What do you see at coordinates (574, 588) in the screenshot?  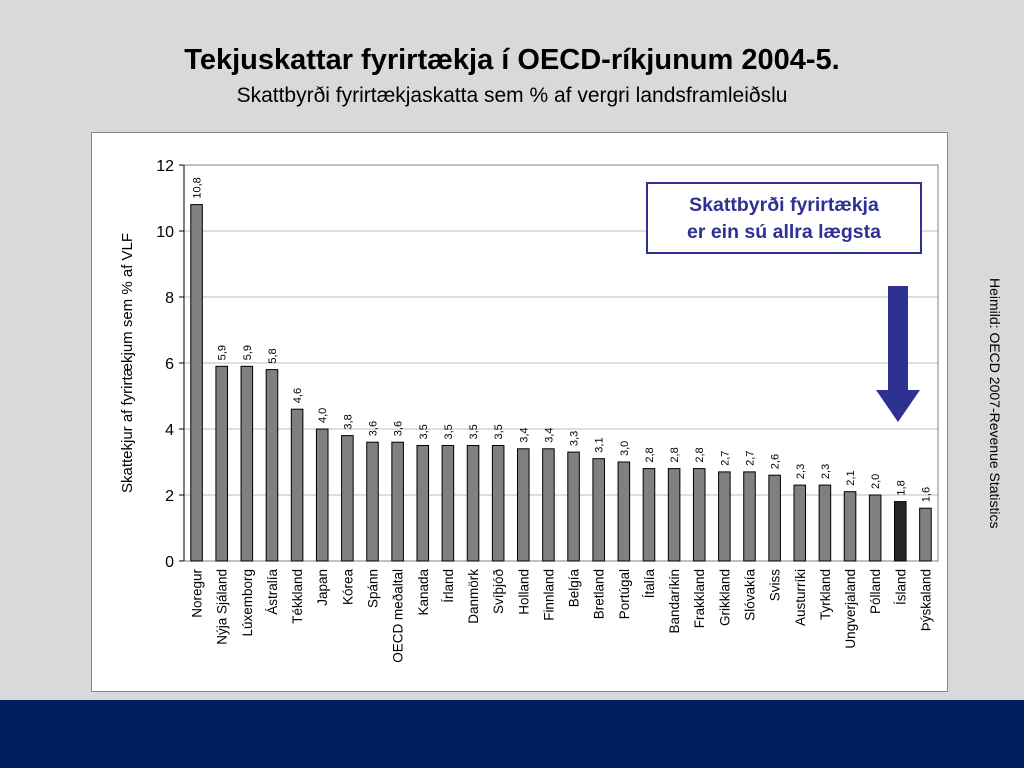 I see `x-tick-label: Belgía` at bounding box center [574, 588].